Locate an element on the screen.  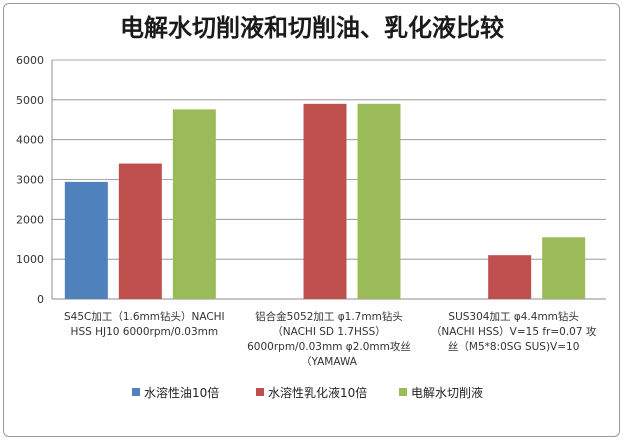
x-category-label-line: 铝合金5052加工 φ1.7mm钻头 is located at coordinates (329, 316).